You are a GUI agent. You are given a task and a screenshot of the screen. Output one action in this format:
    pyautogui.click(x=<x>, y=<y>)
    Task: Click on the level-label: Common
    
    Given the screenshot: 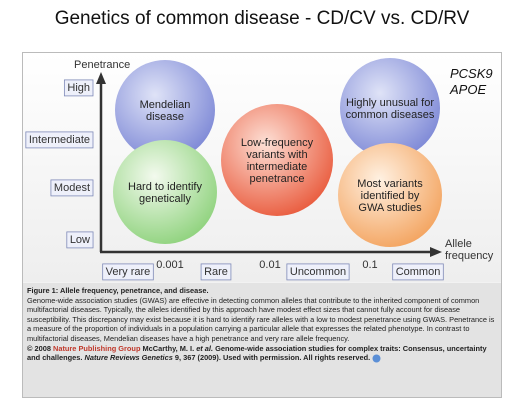 What is the action you would take?
    pyautogui.click(x=418, y=272)
    